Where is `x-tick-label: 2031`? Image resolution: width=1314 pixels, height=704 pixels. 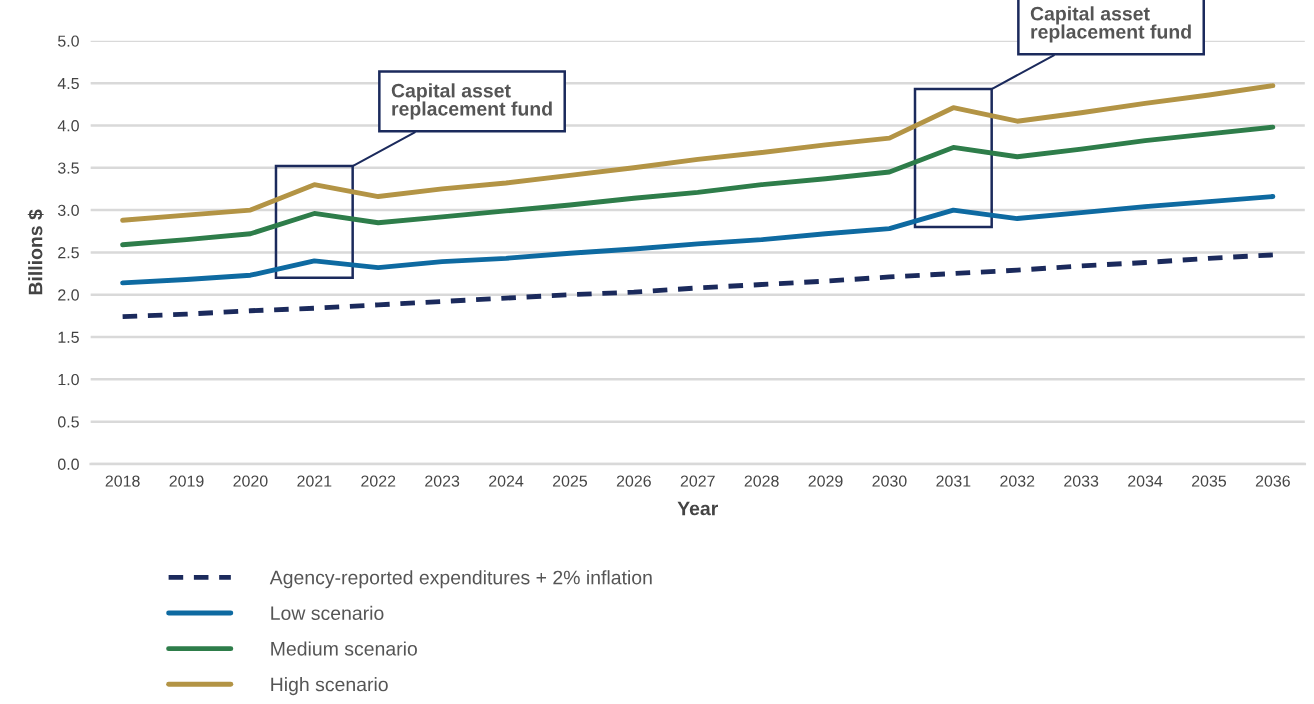
x-tick-label: 2031 is located at coordinates (953, 481).